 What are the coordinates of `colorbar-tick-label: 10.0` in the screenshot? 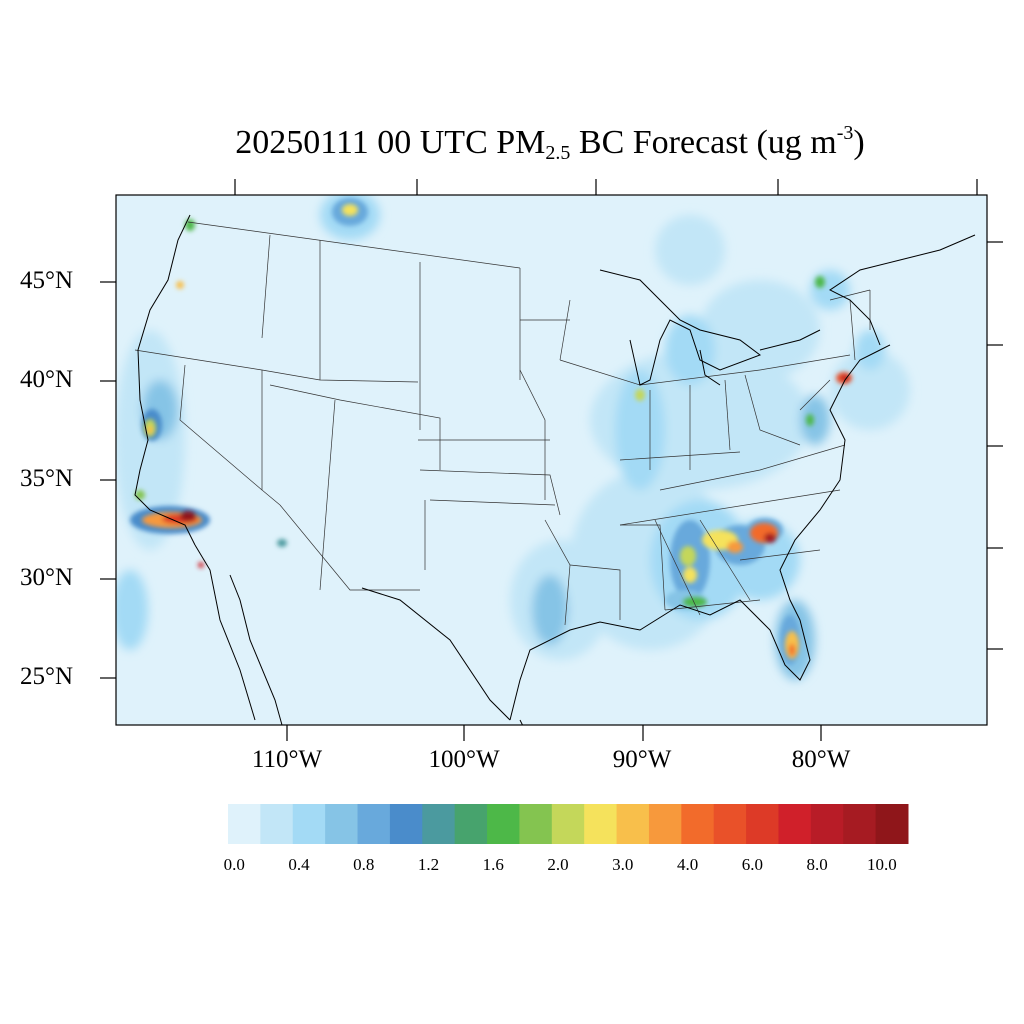 It's located at (881, 864).